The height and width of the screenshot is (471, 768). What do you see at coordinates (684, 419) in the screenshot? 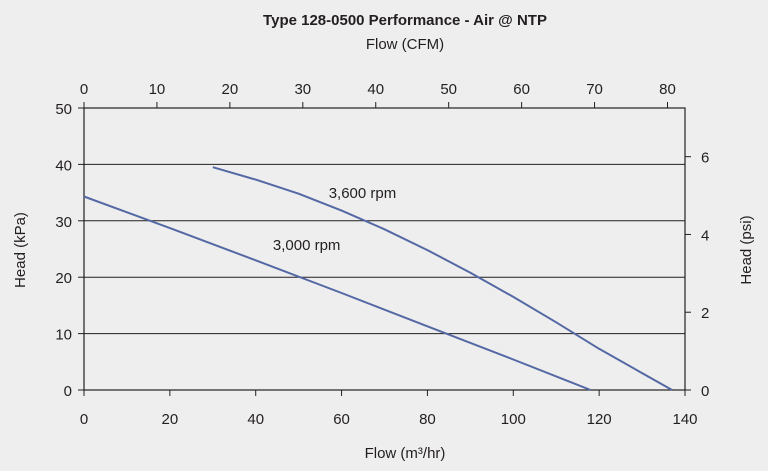
I see `x-tick-label-140: 140` at bounding box center [684, 419].